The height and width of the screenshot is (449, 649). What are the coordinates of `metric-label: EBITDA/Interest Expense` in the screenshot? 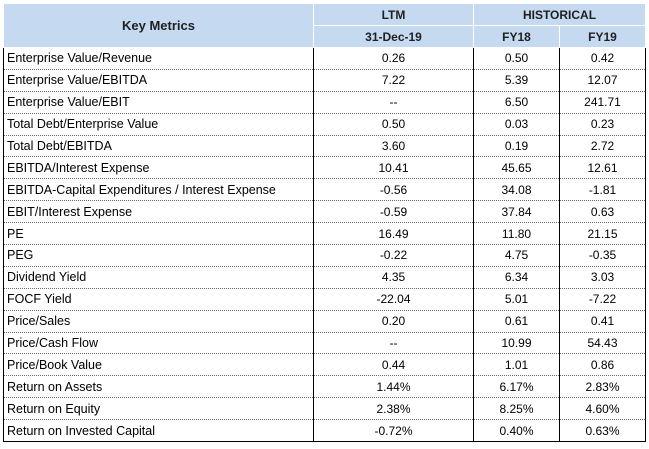 It's located at (158, 168).